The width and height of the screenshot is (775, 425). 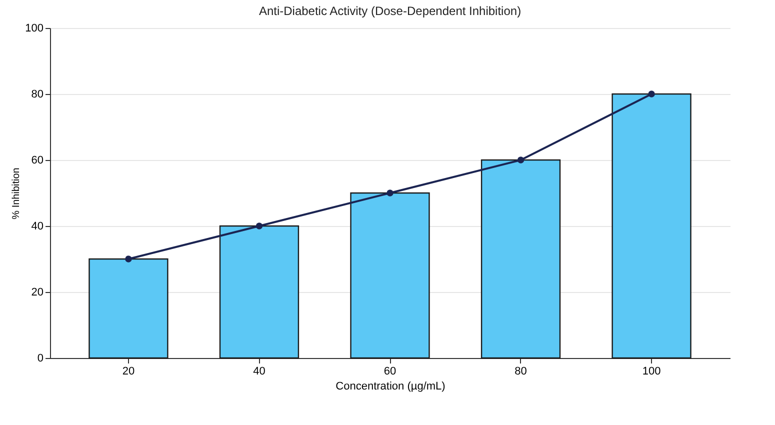 I want to click on chart-title: Anti-Diabetic Activity (Dose-Dependent Inhibition), so click(x=390, y=11).